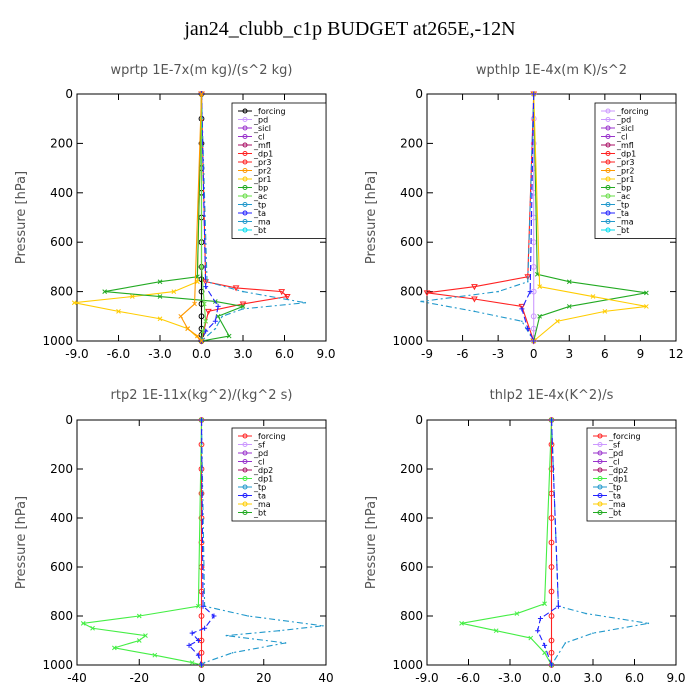 This screenshot has height=700, width=700. What do you see at coordinates (263, 154) in the screenshot?
I see `legend-label: _dp1` at bounding box center [263, 154].